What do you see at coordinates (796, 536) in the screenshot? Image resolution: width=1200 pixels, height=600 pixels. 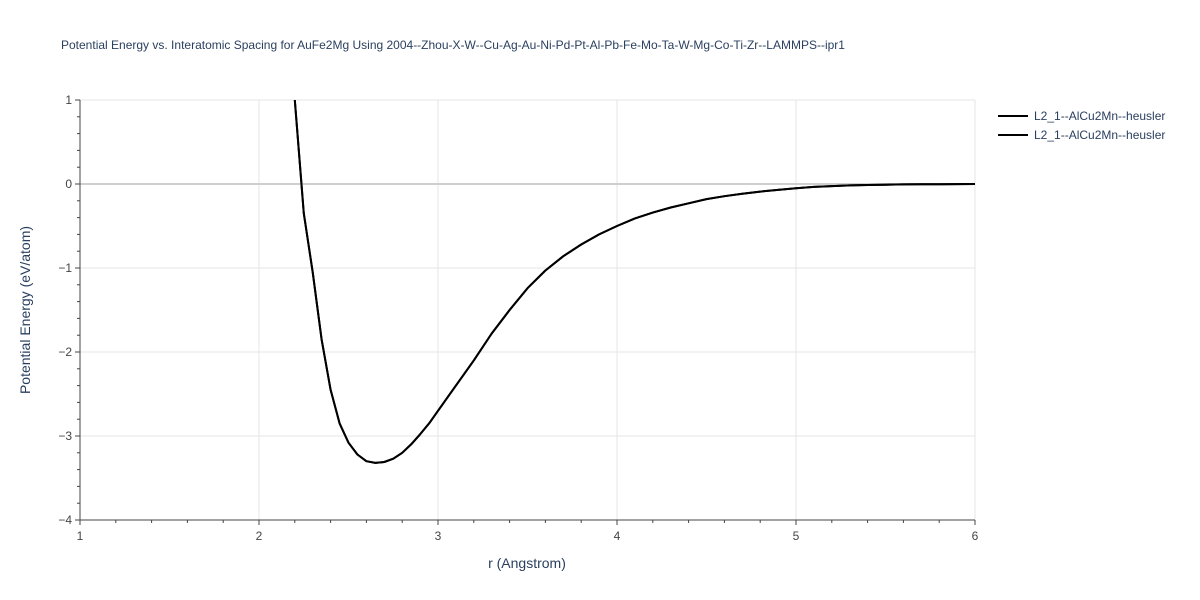 I see `x-tick-label: 5` at bounding box center [796, 536].